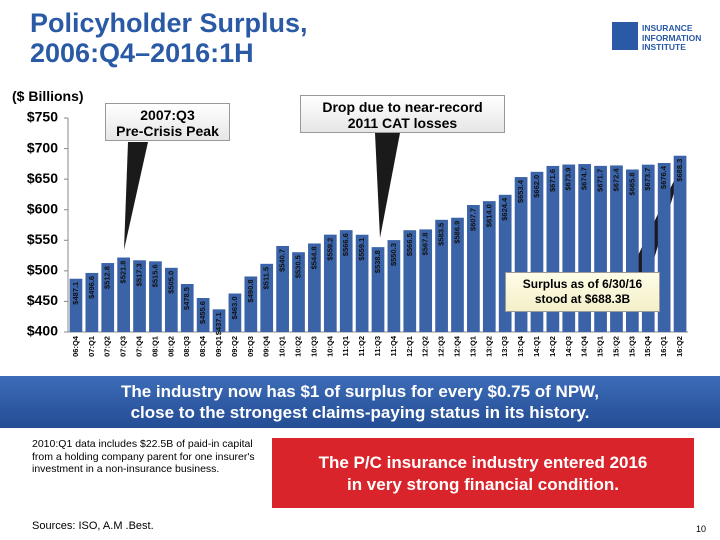 Image resolution: width=720 pixels, height=540 pixels. Describe the element at coordinates (48, 96) in the screenshot. I see `y-axis-label: ($ Billions)` at that location.